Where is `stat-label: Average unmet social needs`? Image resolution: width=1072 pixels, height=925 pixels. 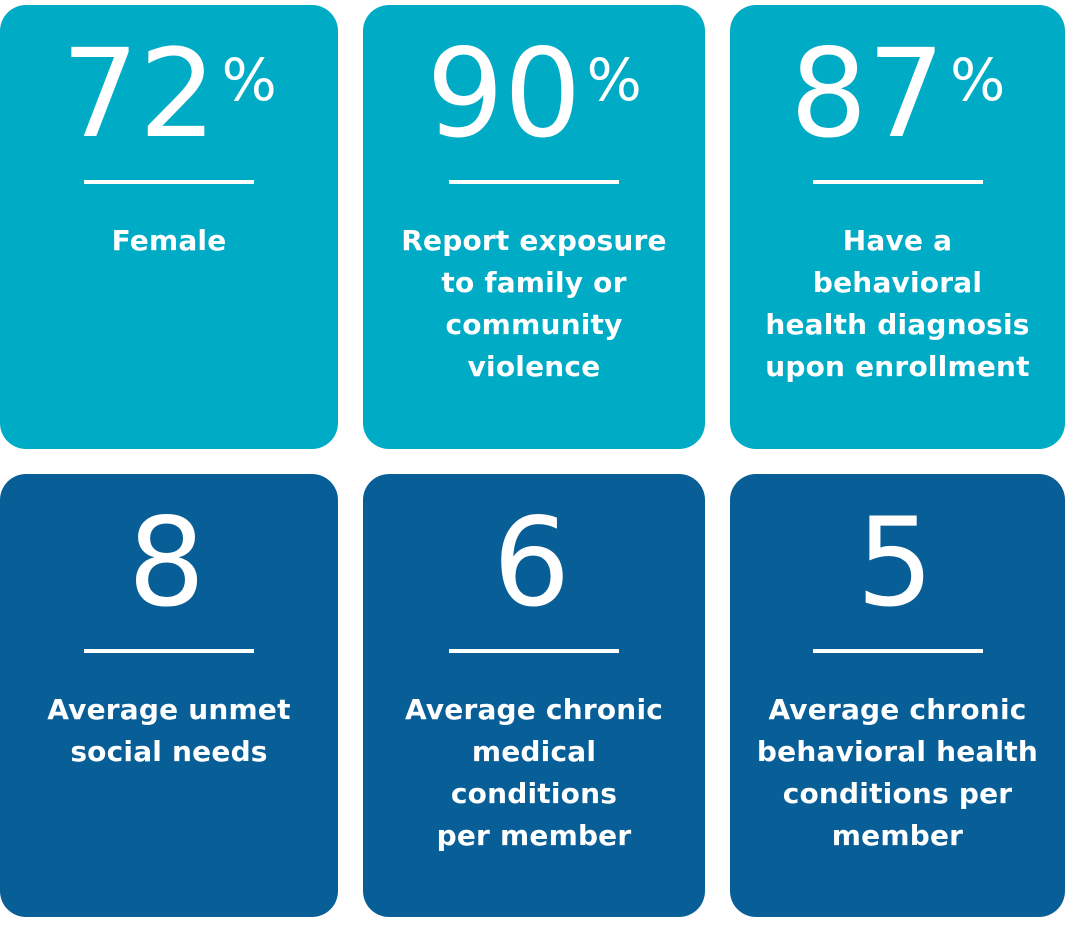 stat-label: Average unmet social needs is located at coordinates (169, 730).